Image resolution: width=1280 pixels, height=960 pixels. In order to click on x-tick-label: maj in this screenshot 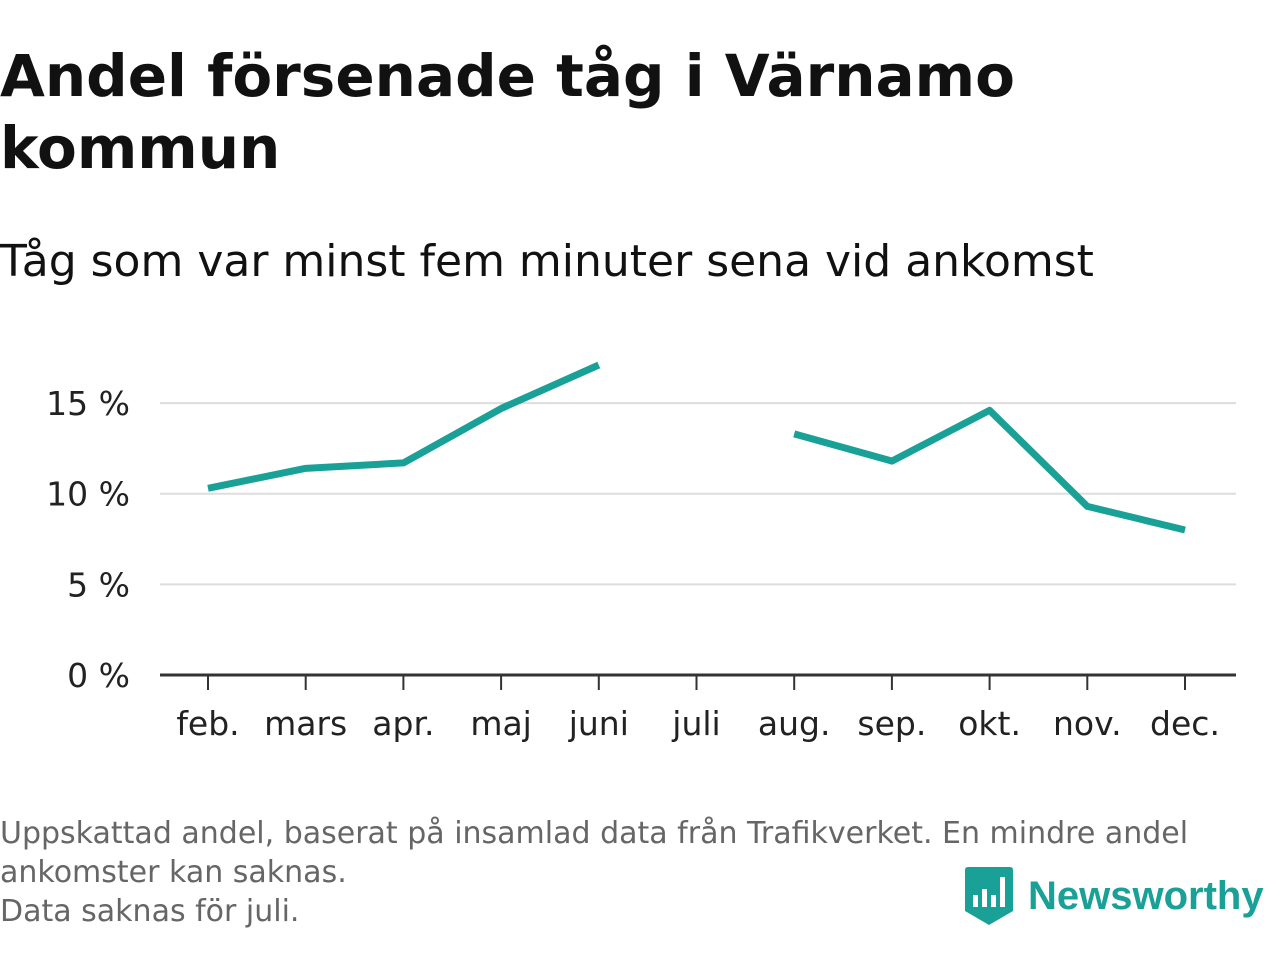, I will do `click(501, 723)`.